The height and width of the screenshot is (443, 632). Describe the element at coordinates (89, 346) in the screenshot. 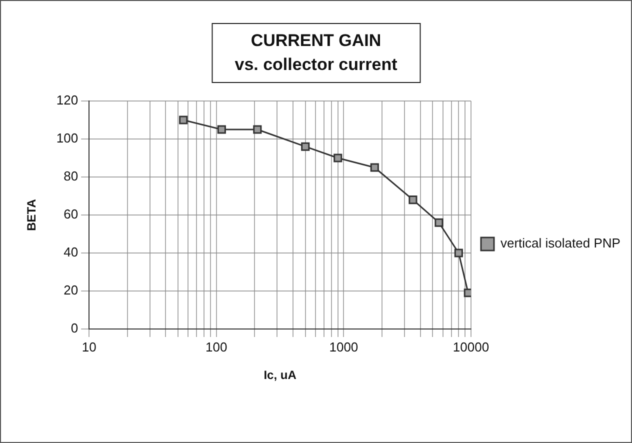

I see `x-tick-label: 10` at that location.